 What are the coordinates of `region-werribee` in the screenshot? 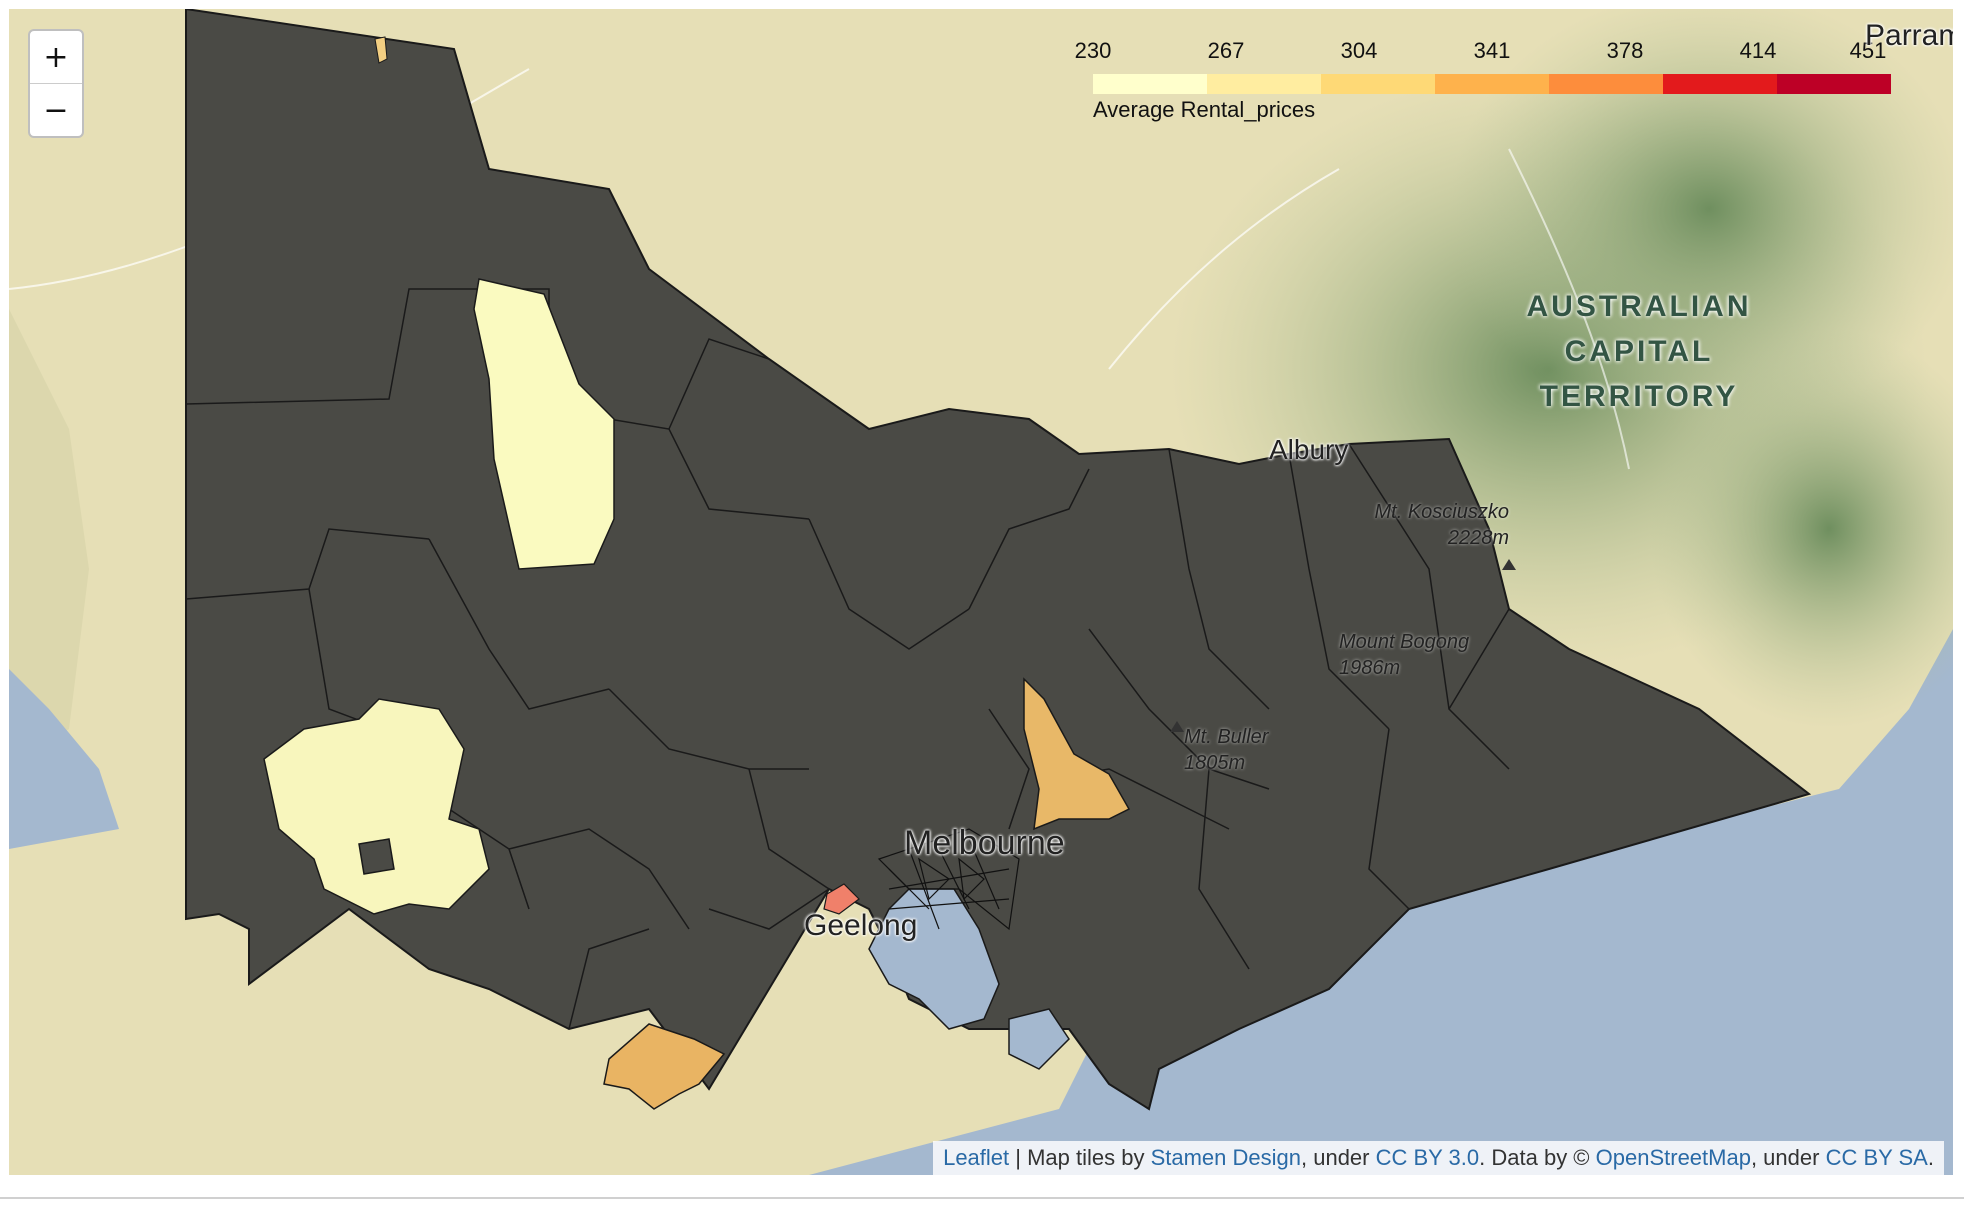 It's located at (841, 899).